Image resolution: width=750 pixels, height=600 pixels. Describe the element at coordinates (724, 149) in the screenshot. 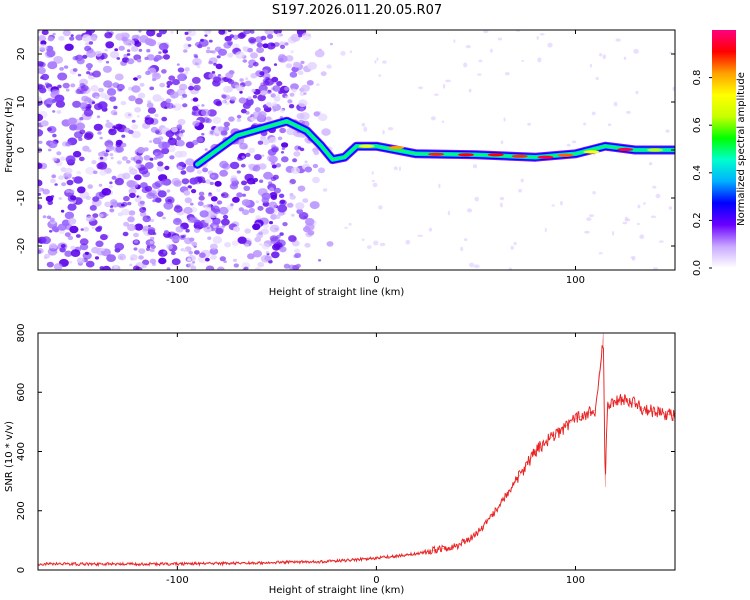

I see `colorbar` at that location.